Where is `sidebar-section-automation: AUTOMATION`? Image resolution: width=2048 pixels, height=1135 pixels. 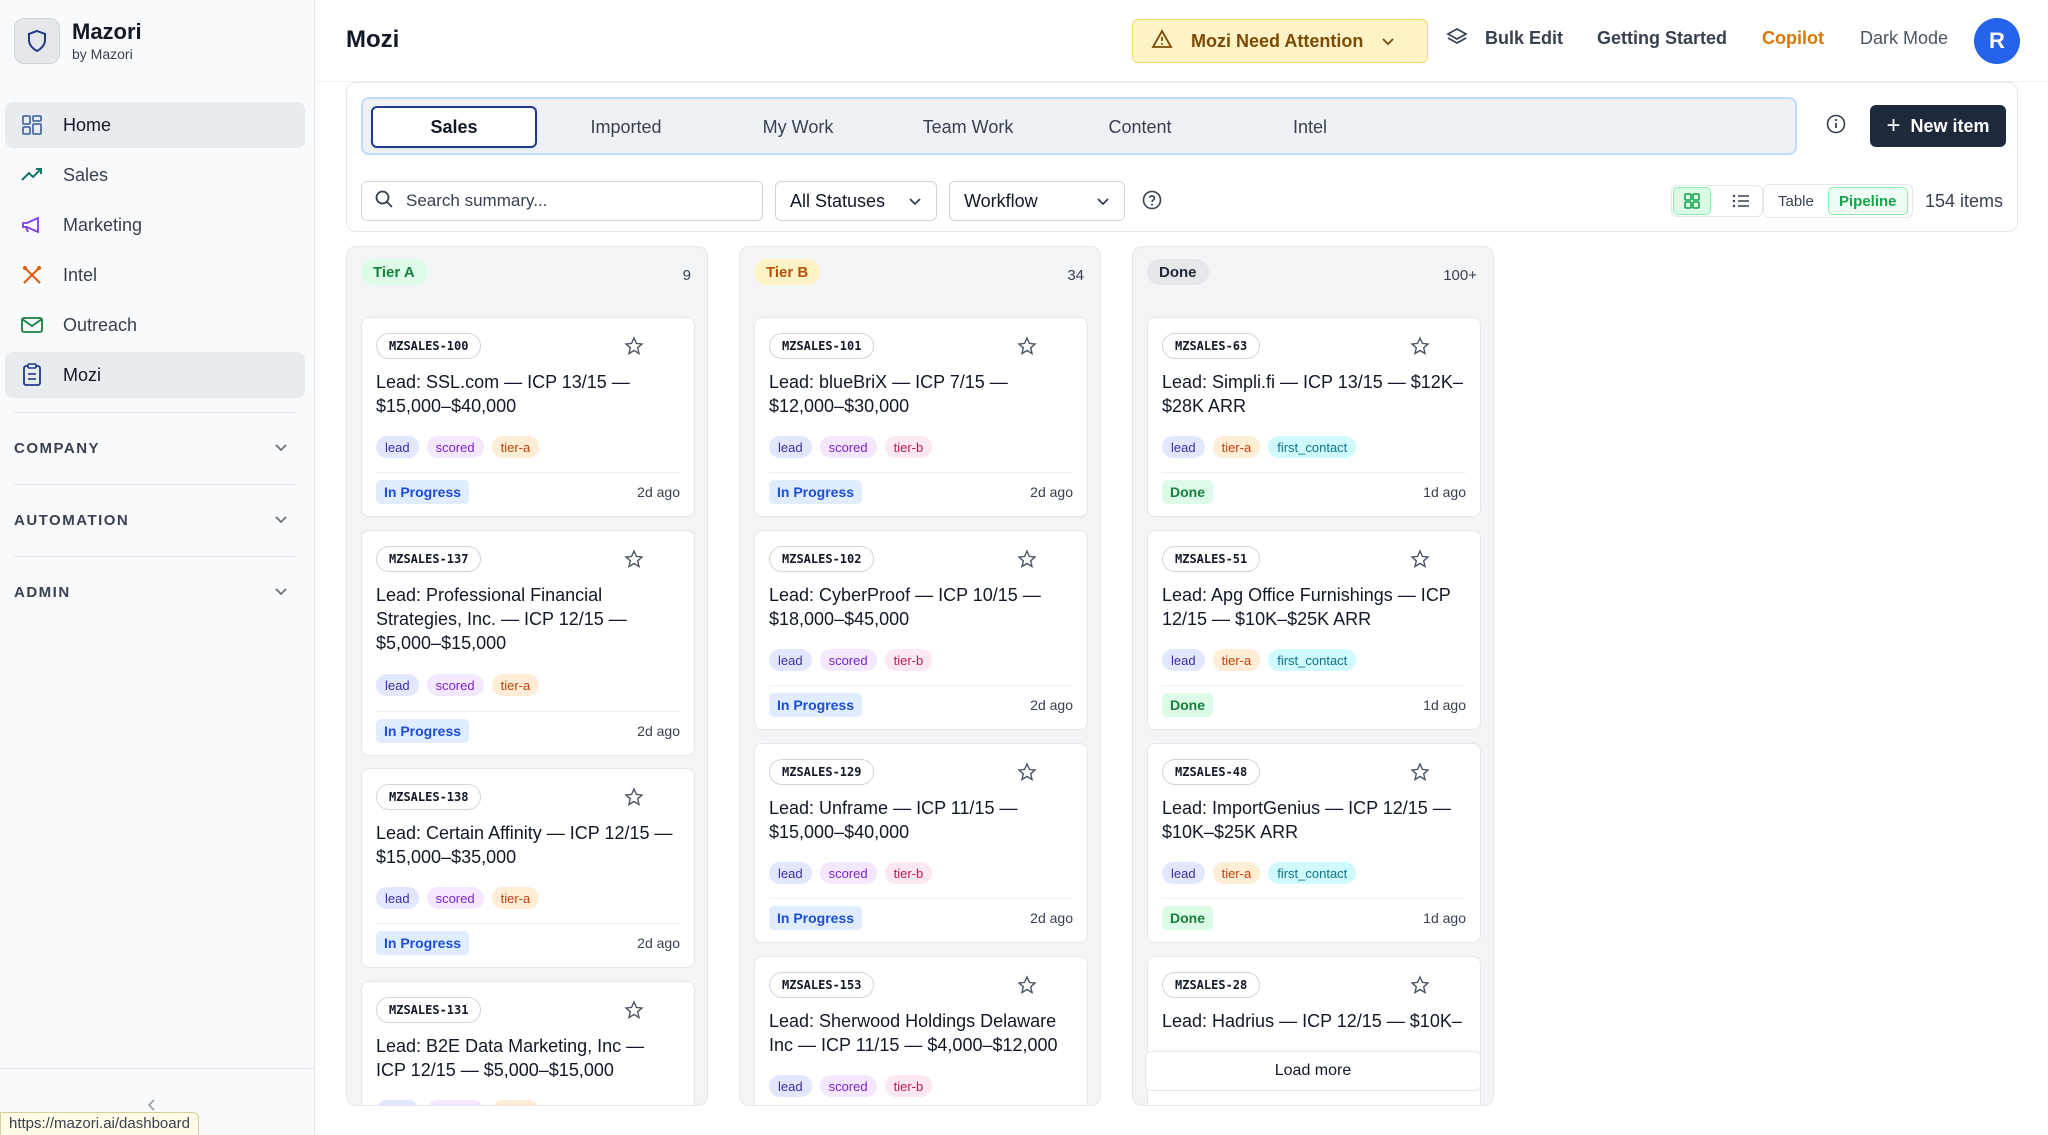
sidebar-section-automation: AUTOMATION is located at coordinates (155, 520).